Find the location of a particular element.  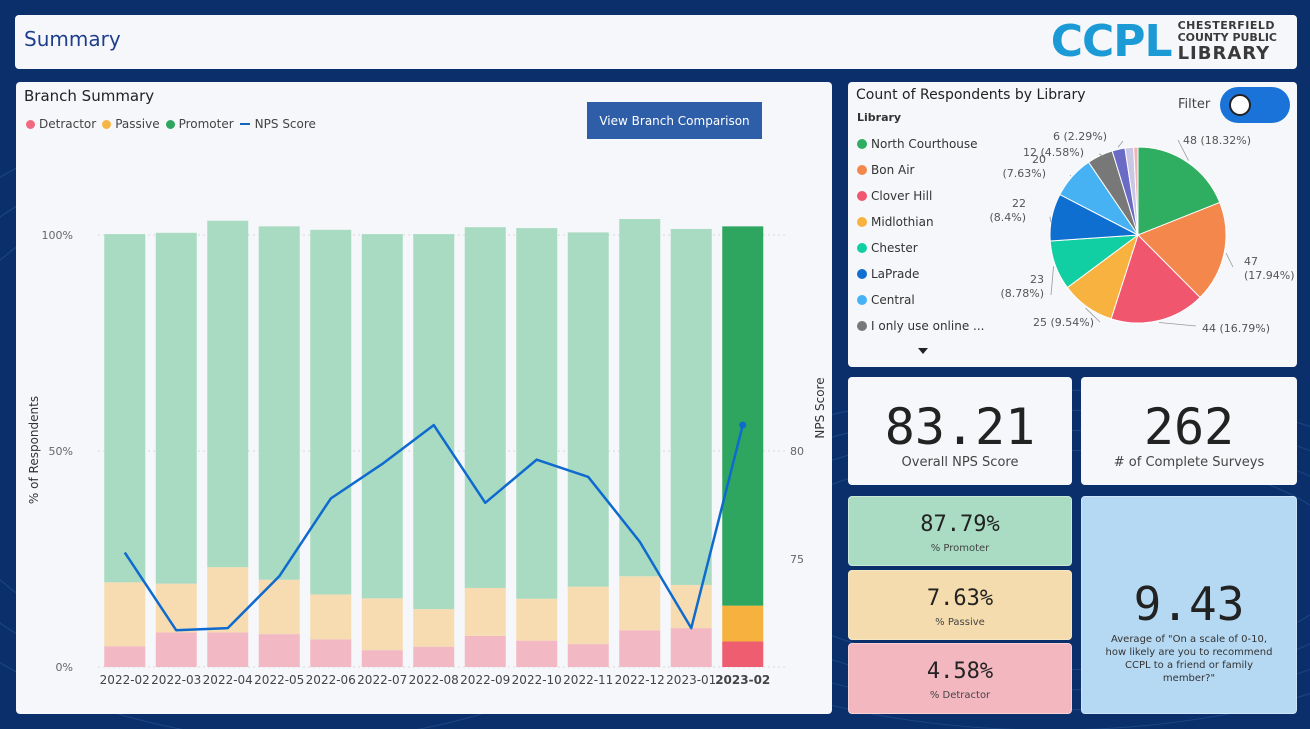

detractor-card: 4.58% % Detractor is located at coordinates (960, 678).